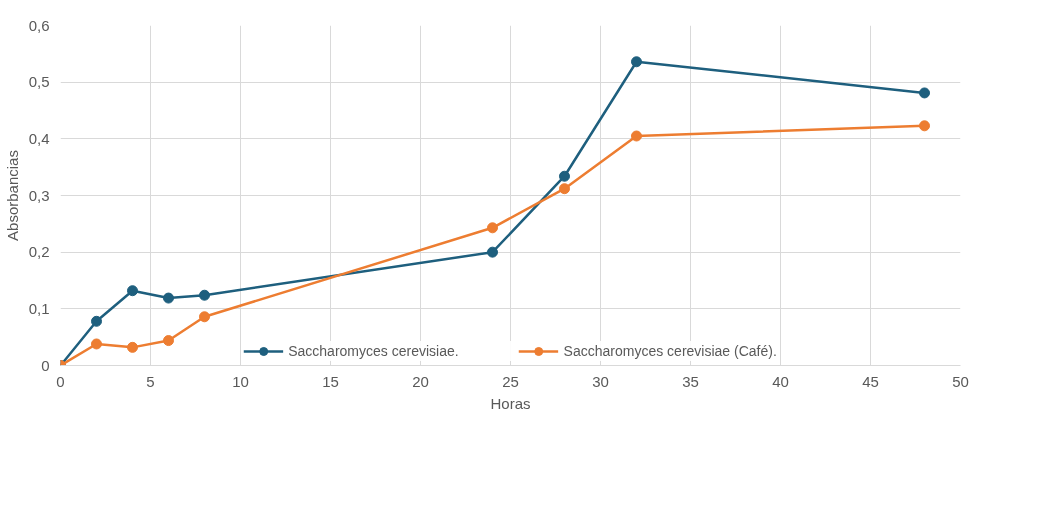 The image size is (1058, 529). What do you see at coordinates (690, 381) in the screenshot?
I see `x-tick-label: 35` at bounding box center [690, 381].